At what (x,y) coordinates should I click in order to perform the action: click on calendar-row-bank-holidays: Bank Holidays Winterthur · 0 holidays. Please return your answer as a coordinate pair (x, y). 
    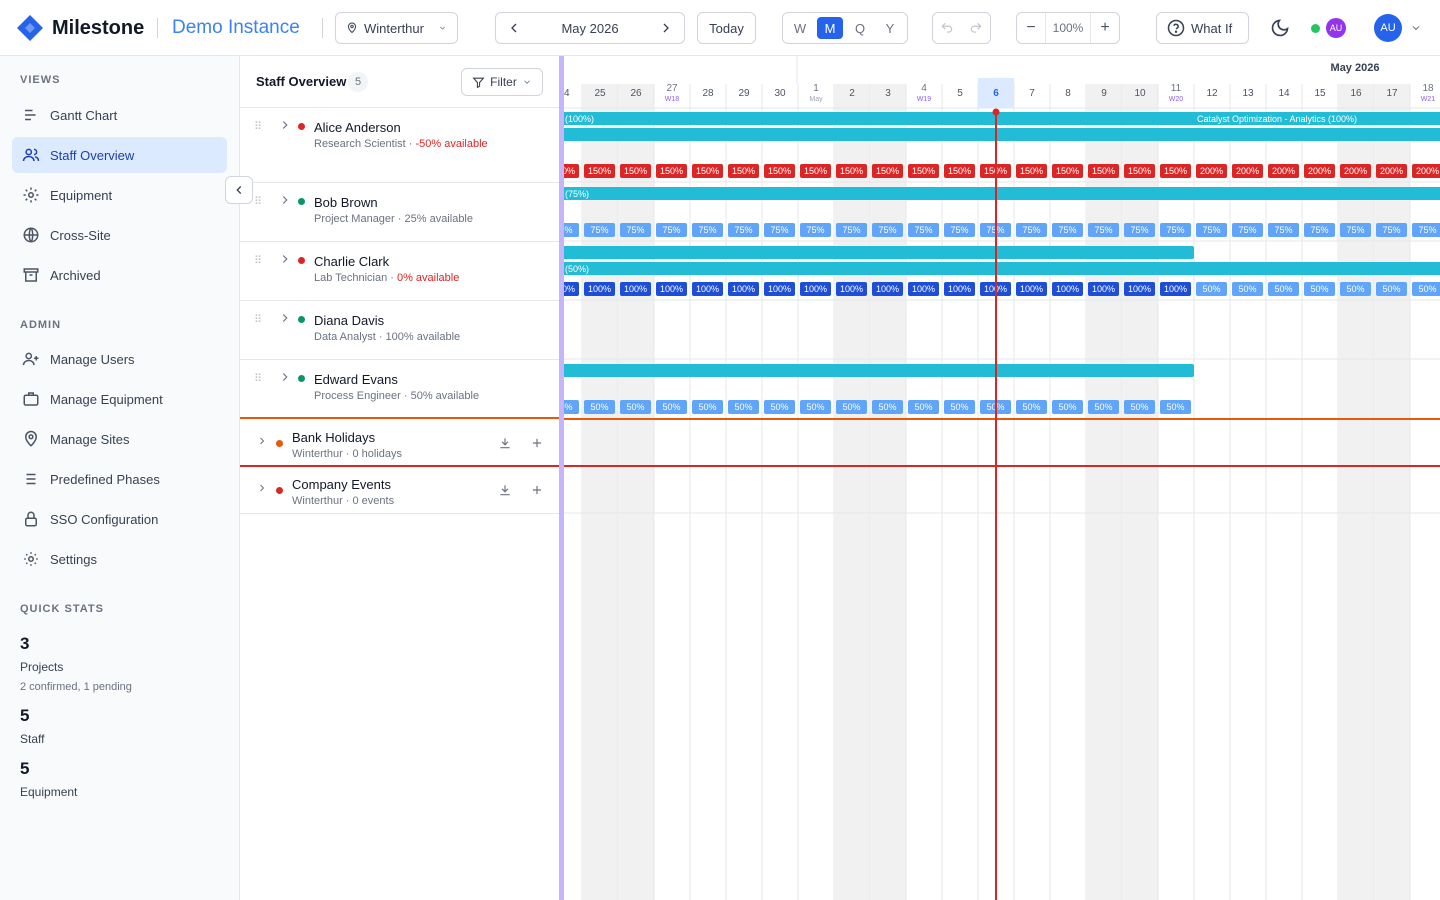
    Looking at the image, I should click on (400, 443).